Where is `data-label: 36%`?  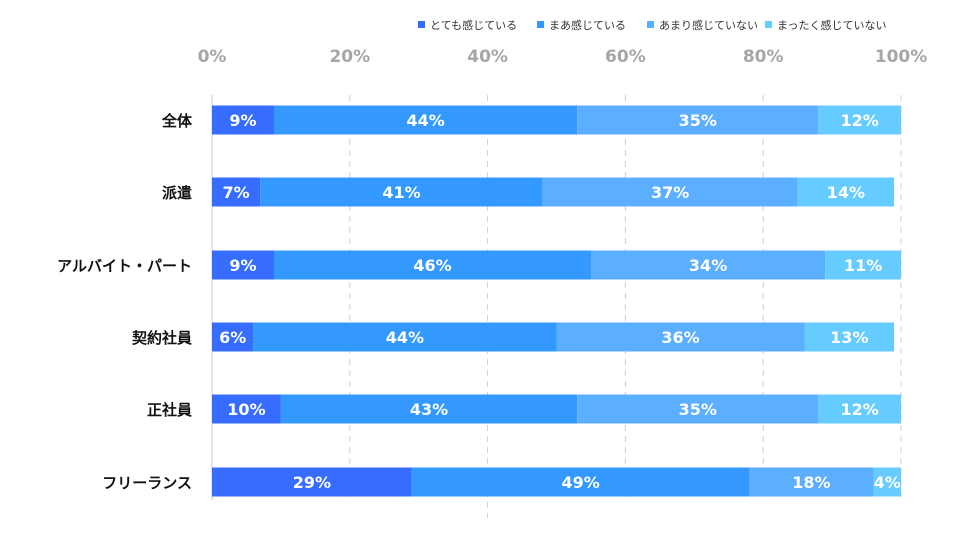 data-label: 36% is located at coordinates (680, 337).